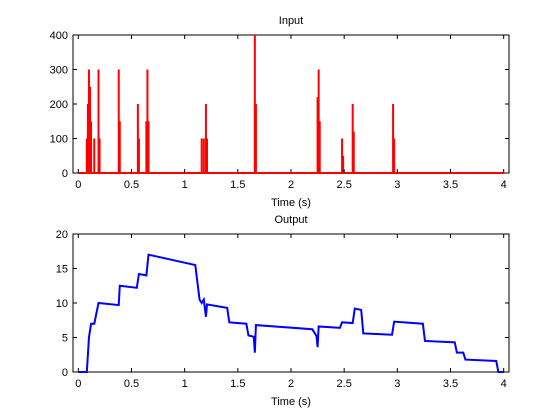 This screenshot has width=560, height=420. Describe the element at coordinates (344, 185) in the screenshot. I see `input-x-tick-label: 2.5` at that location.